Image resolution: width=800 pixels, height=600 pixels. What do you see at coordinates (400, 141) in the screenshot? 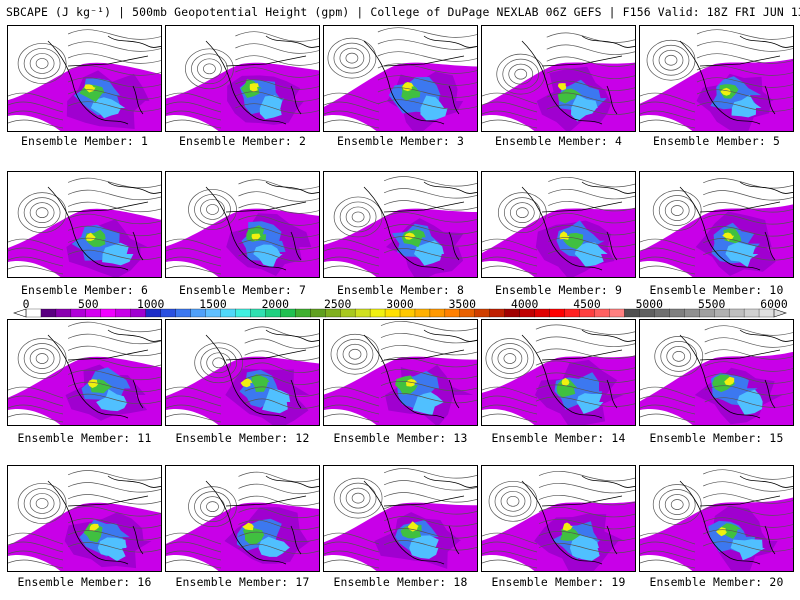
I see `ensemble-member-label: Ensemble Member: 3` at bounding box center [400, 141].